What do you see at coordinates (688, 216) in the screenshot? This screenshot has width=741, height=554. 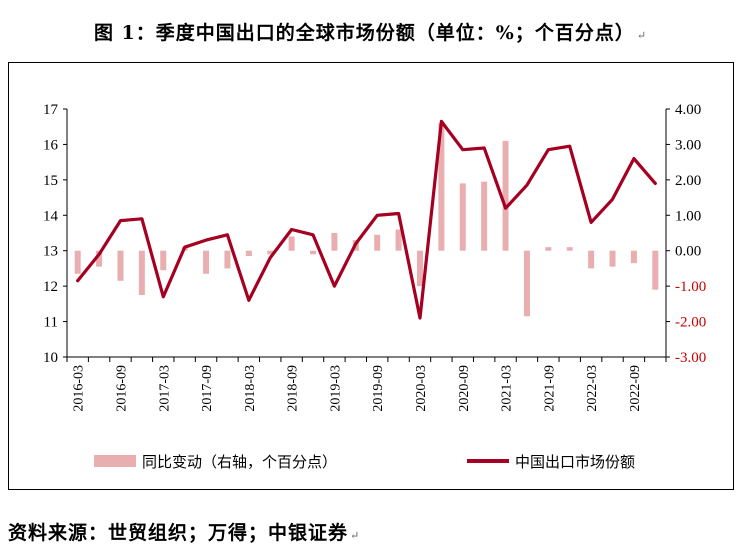 I see `right-axis-tick-label: 1.00` at bounding box center [688, 216].